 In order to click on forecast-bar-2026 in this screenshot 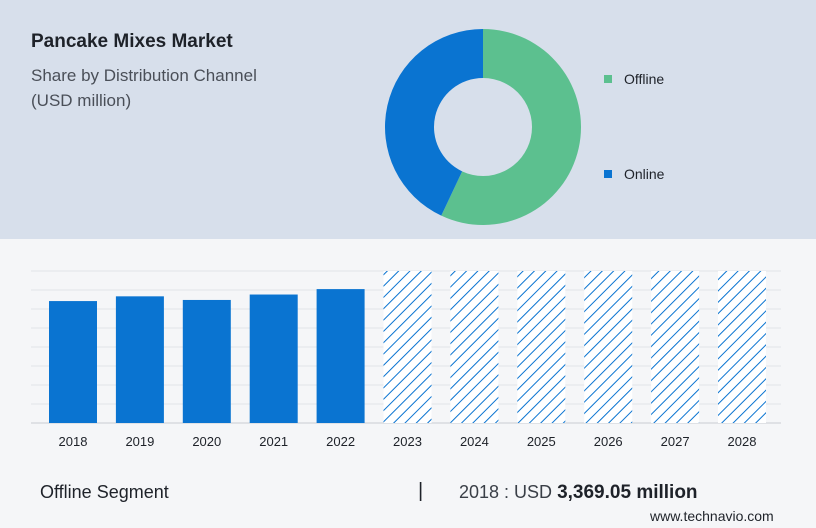, I will do `click(608, 347)`.